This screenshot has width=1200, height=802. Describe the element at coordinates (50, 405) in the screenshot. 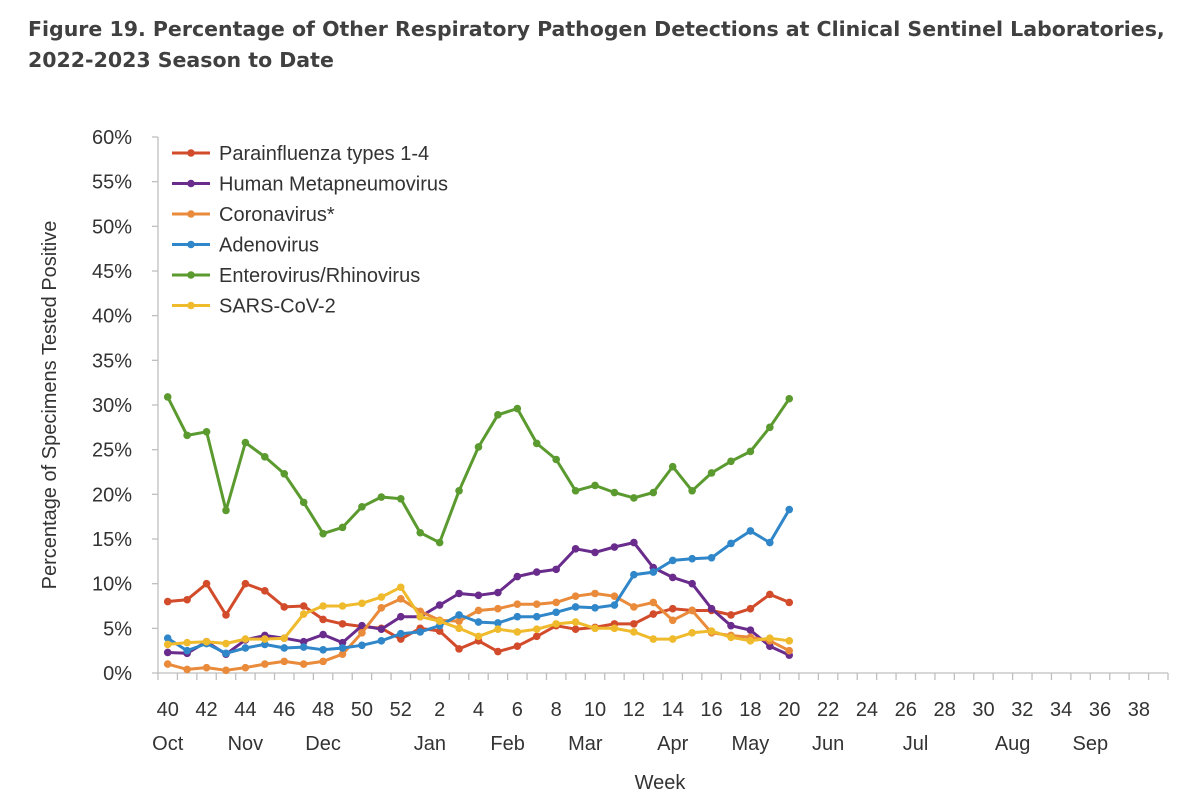

I see `y-axis-title: Percentage of Specimens Tested Positive` at that location.